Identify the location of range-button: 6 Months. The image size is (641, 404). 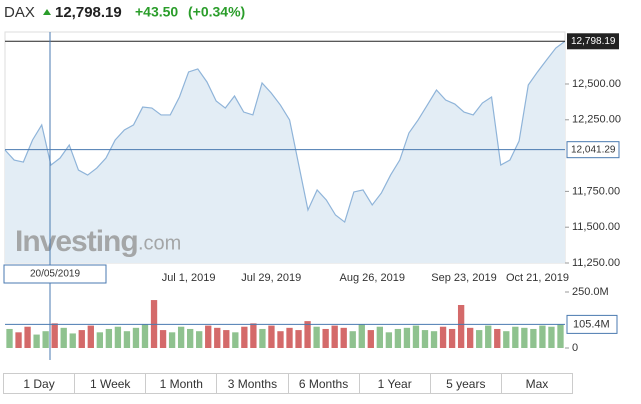
(323, 383).